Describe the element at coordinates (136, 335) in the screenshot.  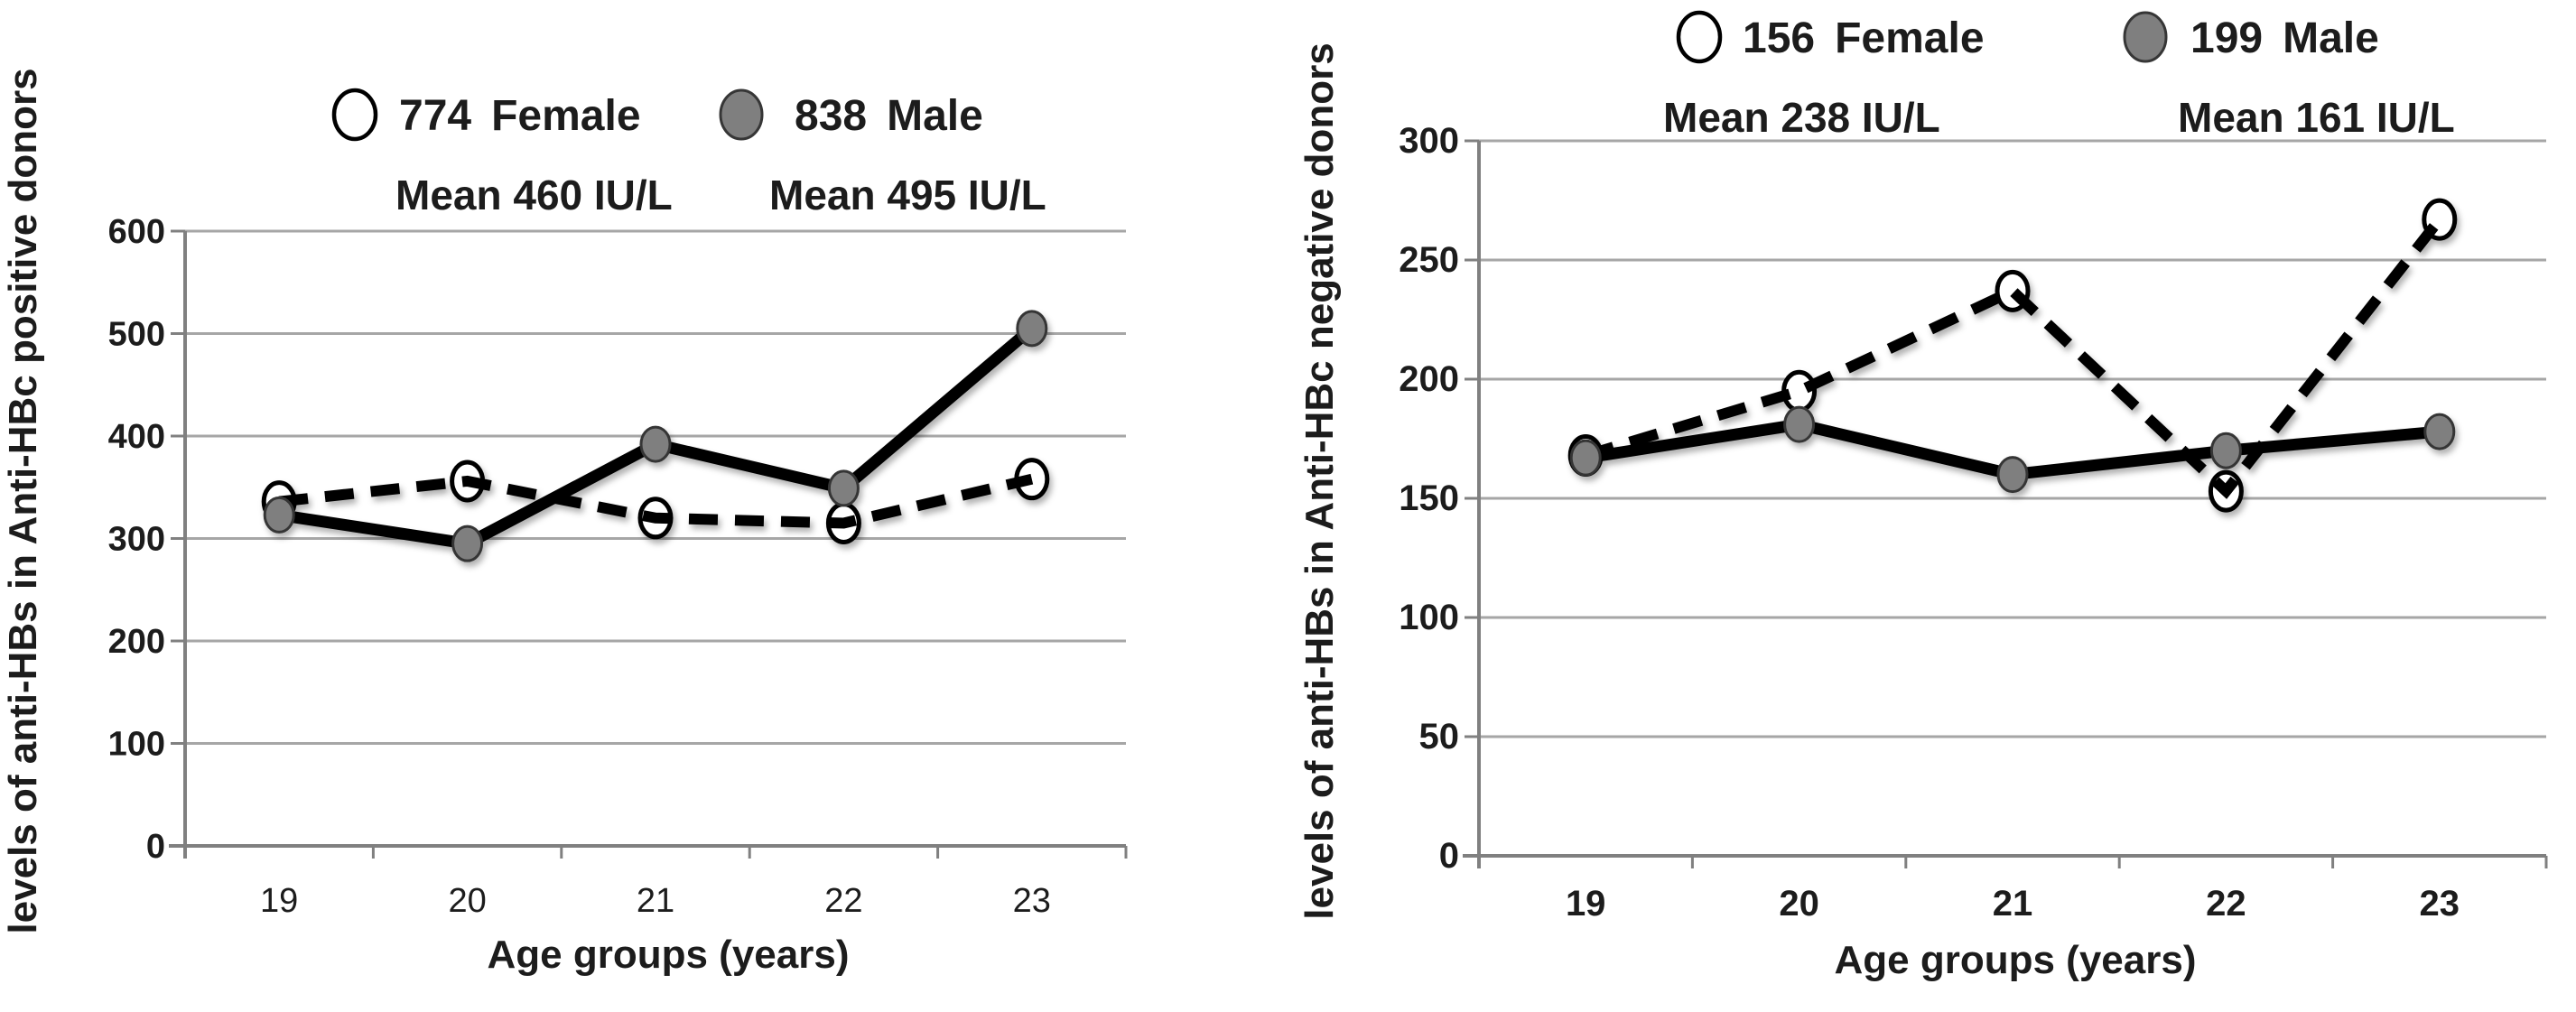
I see `y-tick-label: 500` at that location.